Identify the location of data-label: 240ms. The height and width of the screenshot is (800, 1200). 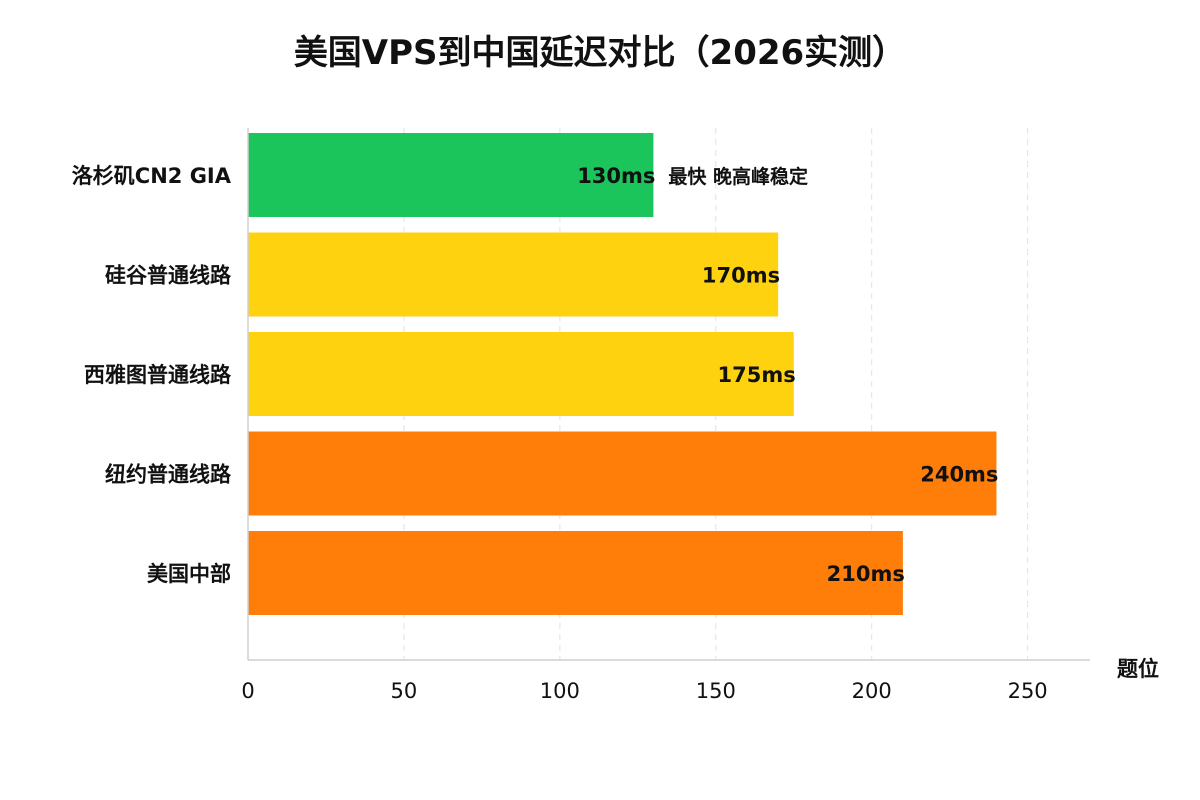
(959, 475).